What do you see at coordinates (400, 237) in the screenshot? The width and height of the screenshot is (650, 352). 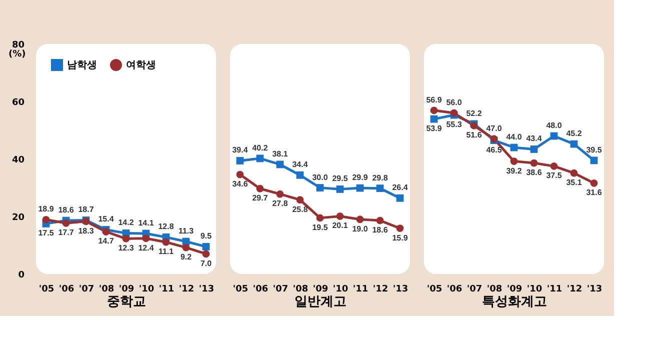 I see `data-label: 15.9` at bounding box center [400, 237].